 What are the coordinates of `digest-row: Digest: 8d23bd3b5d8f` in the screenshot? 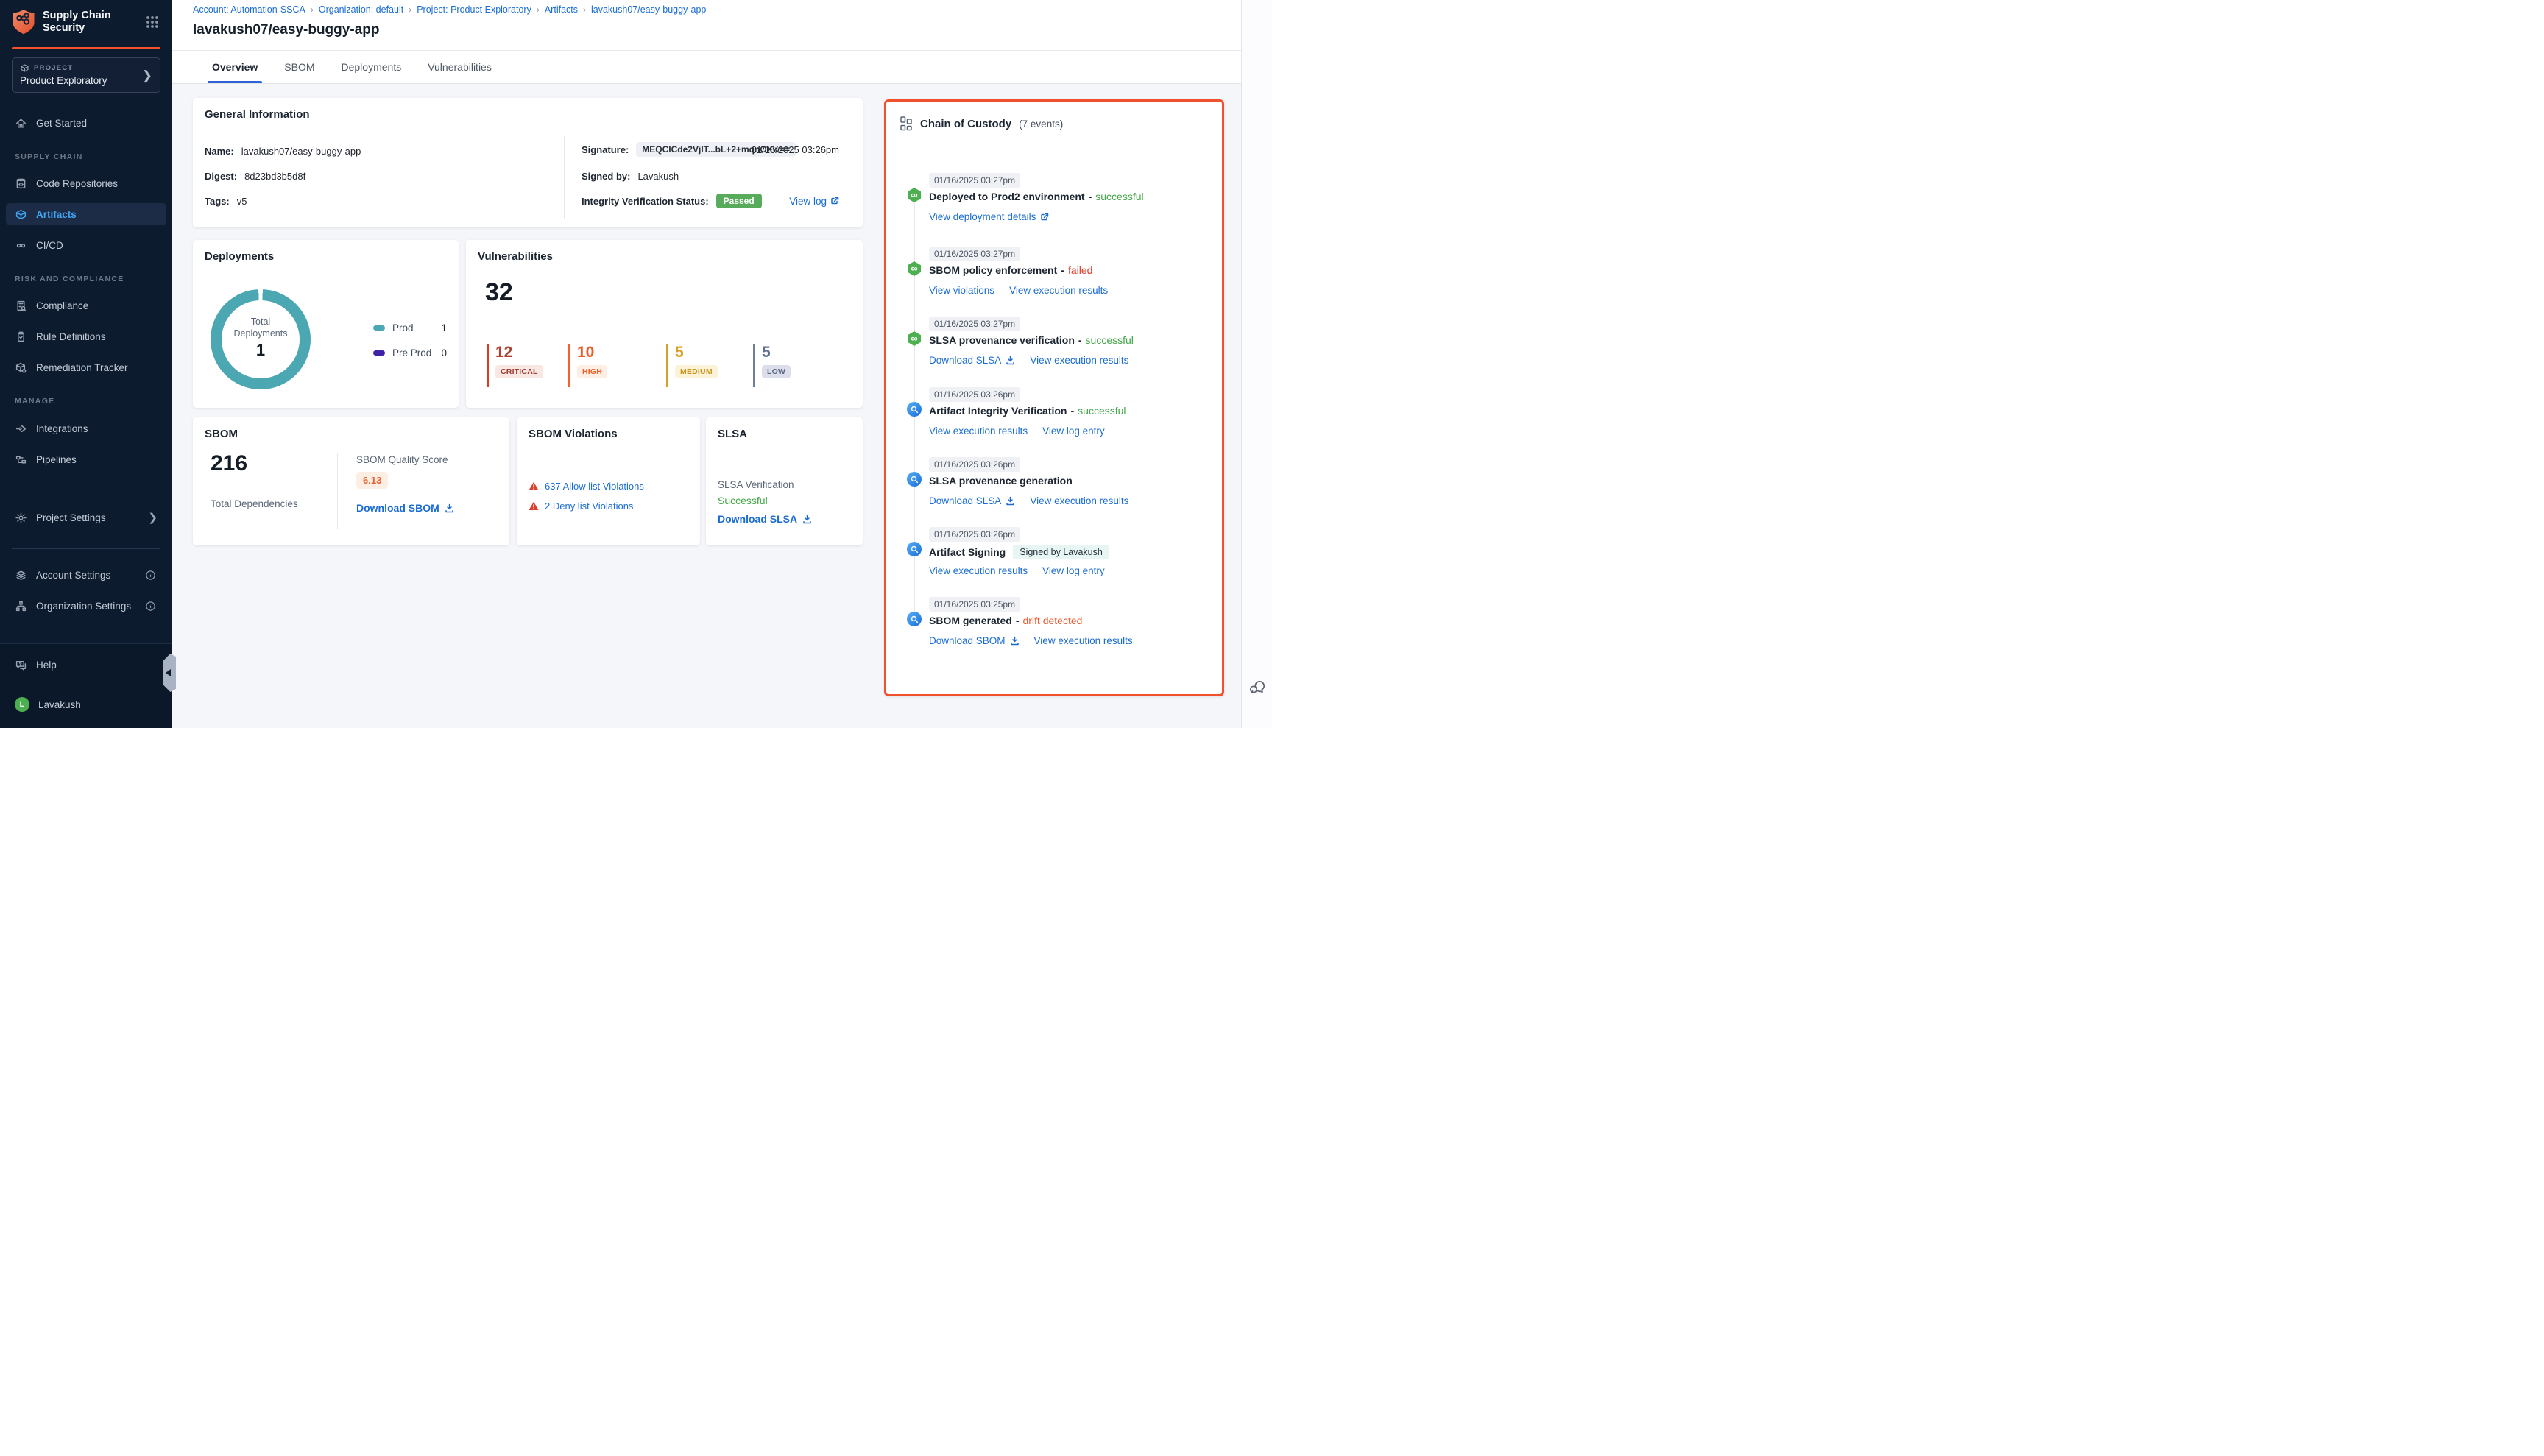 It's located at (255, 176).